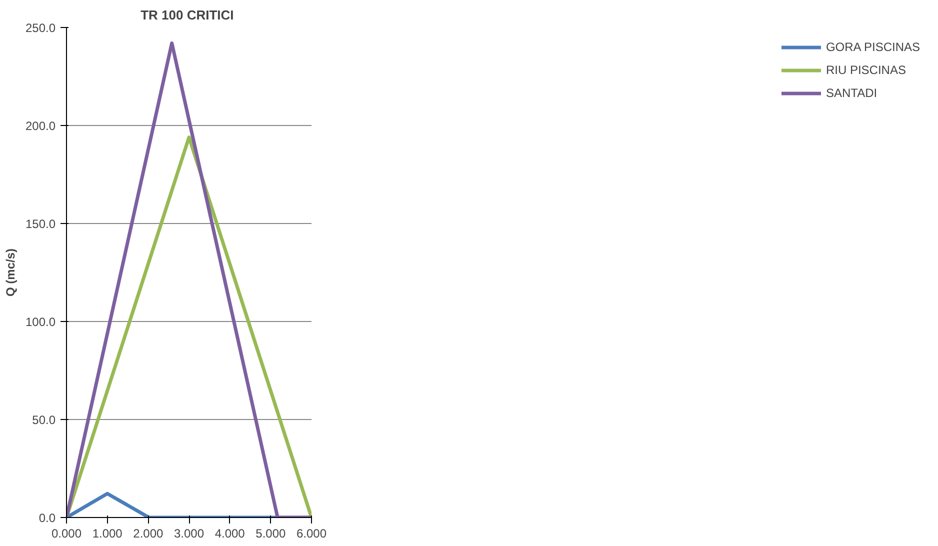  I want to click on x-tick-label: 6.000, so click(311, 533).